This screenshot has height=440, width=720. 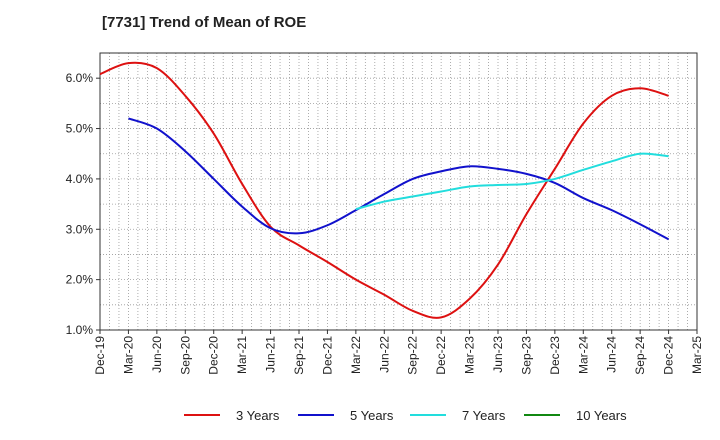 What do you see at coordinates (345, 415) in the screenshot?
I see `legend-item-5-years: 5 Years` at bounding box center [345, 415].